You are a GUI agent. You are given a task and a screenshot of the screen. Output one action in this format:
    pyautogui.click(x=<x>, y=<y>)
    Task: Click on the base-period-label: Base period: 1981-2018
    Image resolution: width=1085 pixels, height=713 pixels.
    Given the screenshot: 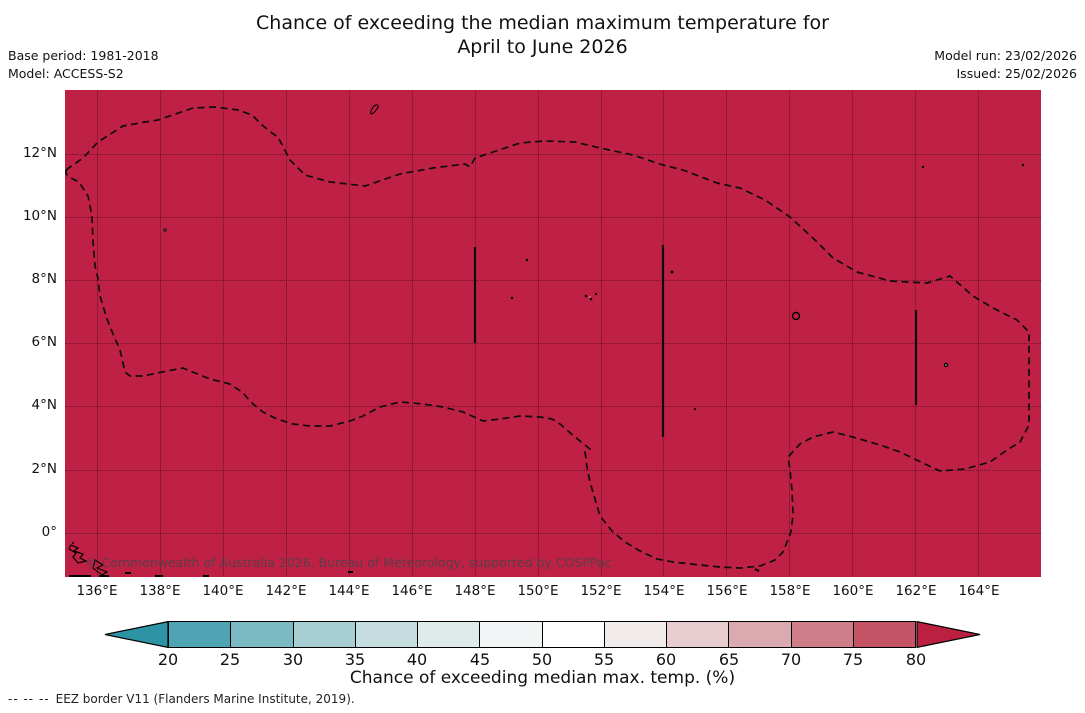 What is the action you would take?
    pyautogui.click(x=83, y=55)
    